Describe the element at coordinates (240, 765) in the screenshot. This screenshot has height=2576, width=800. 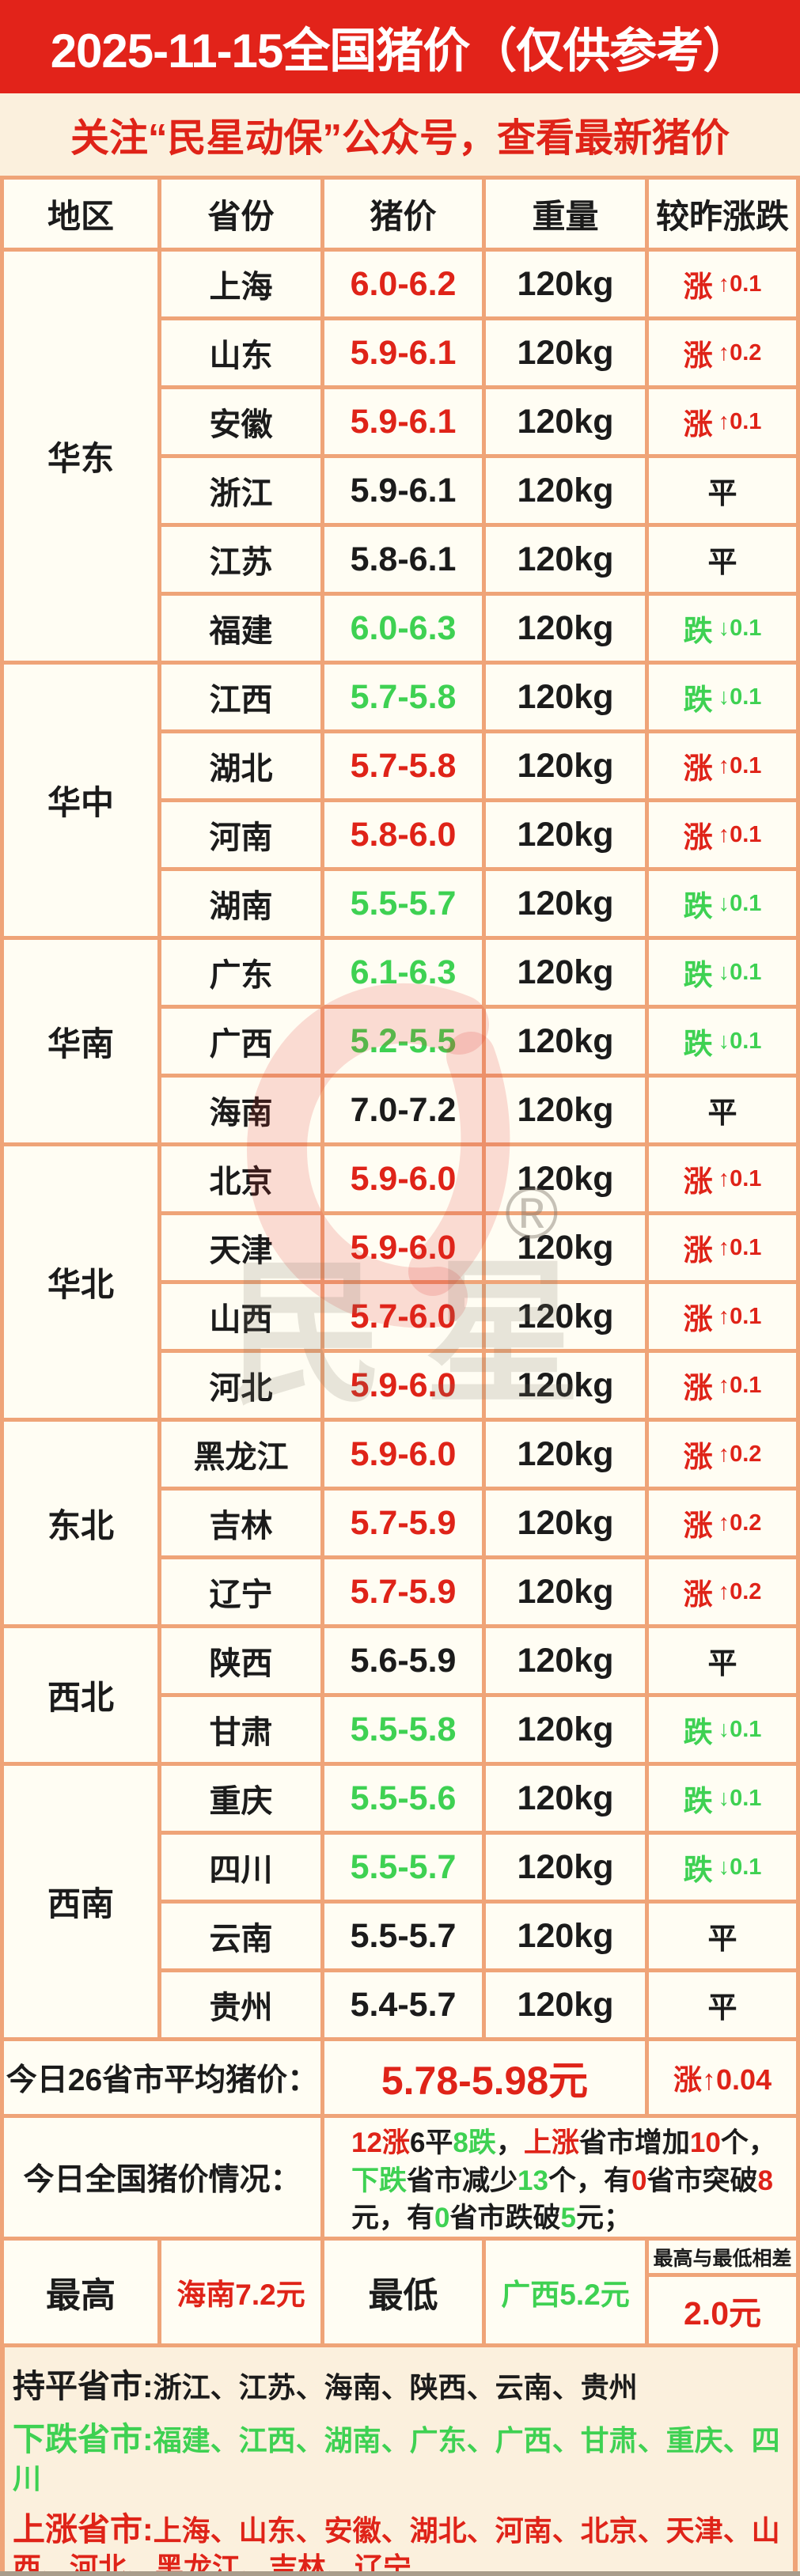
I see `province-cell: 湖北` at that location.